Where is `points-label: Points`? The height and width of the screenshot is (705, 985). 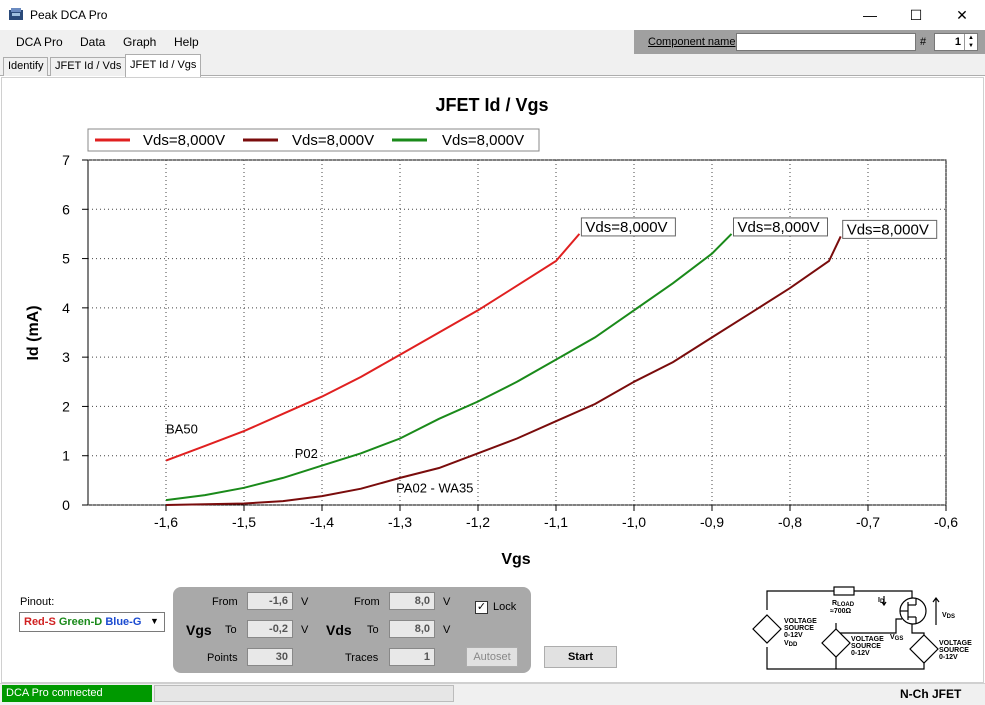
points-label: Points is located at coordinates (222, 658).